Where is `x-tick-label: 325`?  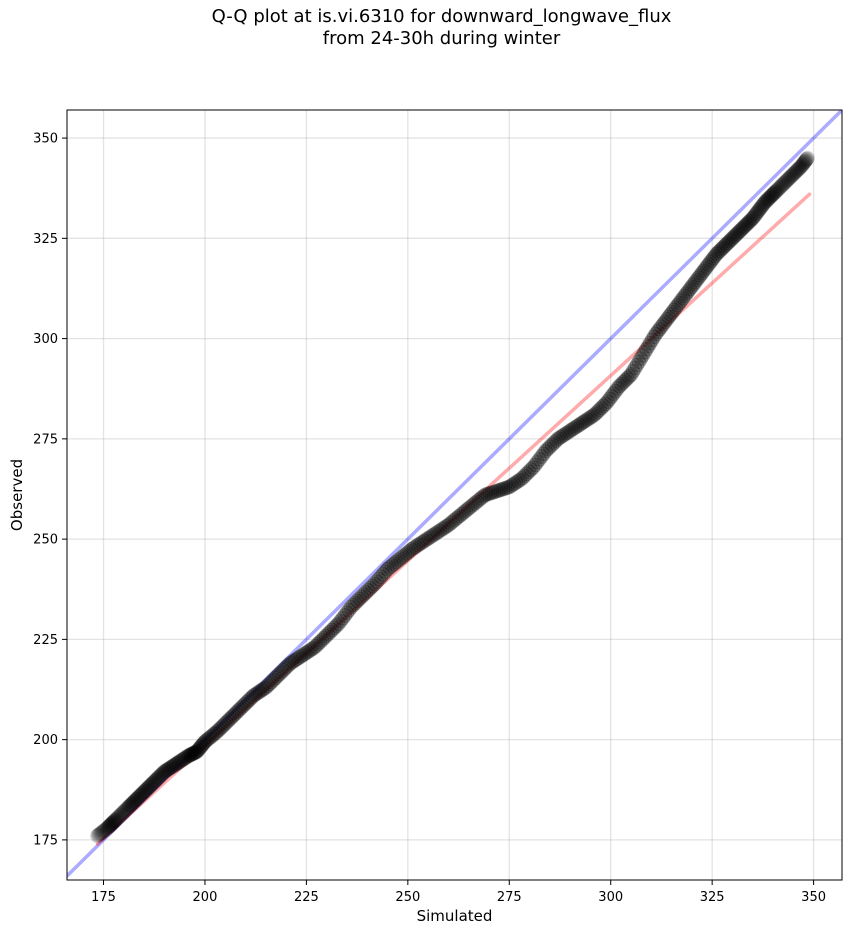
x-tick-label: 325 is located at coordinates (712, 897).